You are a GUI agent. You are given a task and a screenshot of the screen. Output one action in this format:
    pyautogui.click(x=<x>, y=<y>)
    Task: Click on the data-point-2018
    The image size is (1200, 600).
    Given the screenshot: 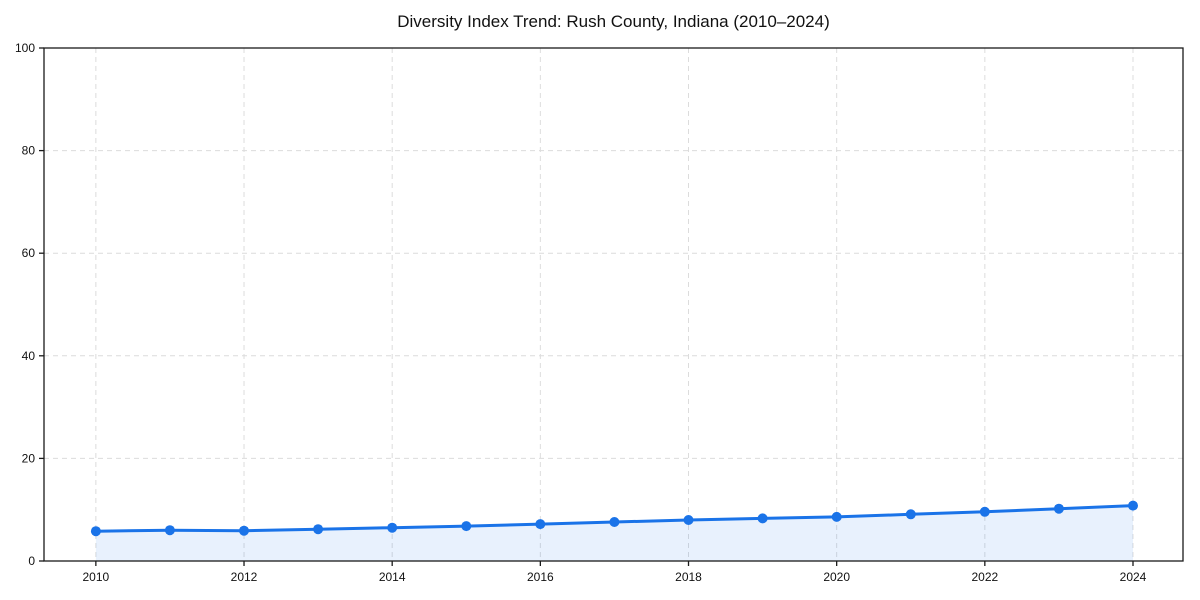 What is the action you would take?
    pyautogui.click(x=688, y=520)
    